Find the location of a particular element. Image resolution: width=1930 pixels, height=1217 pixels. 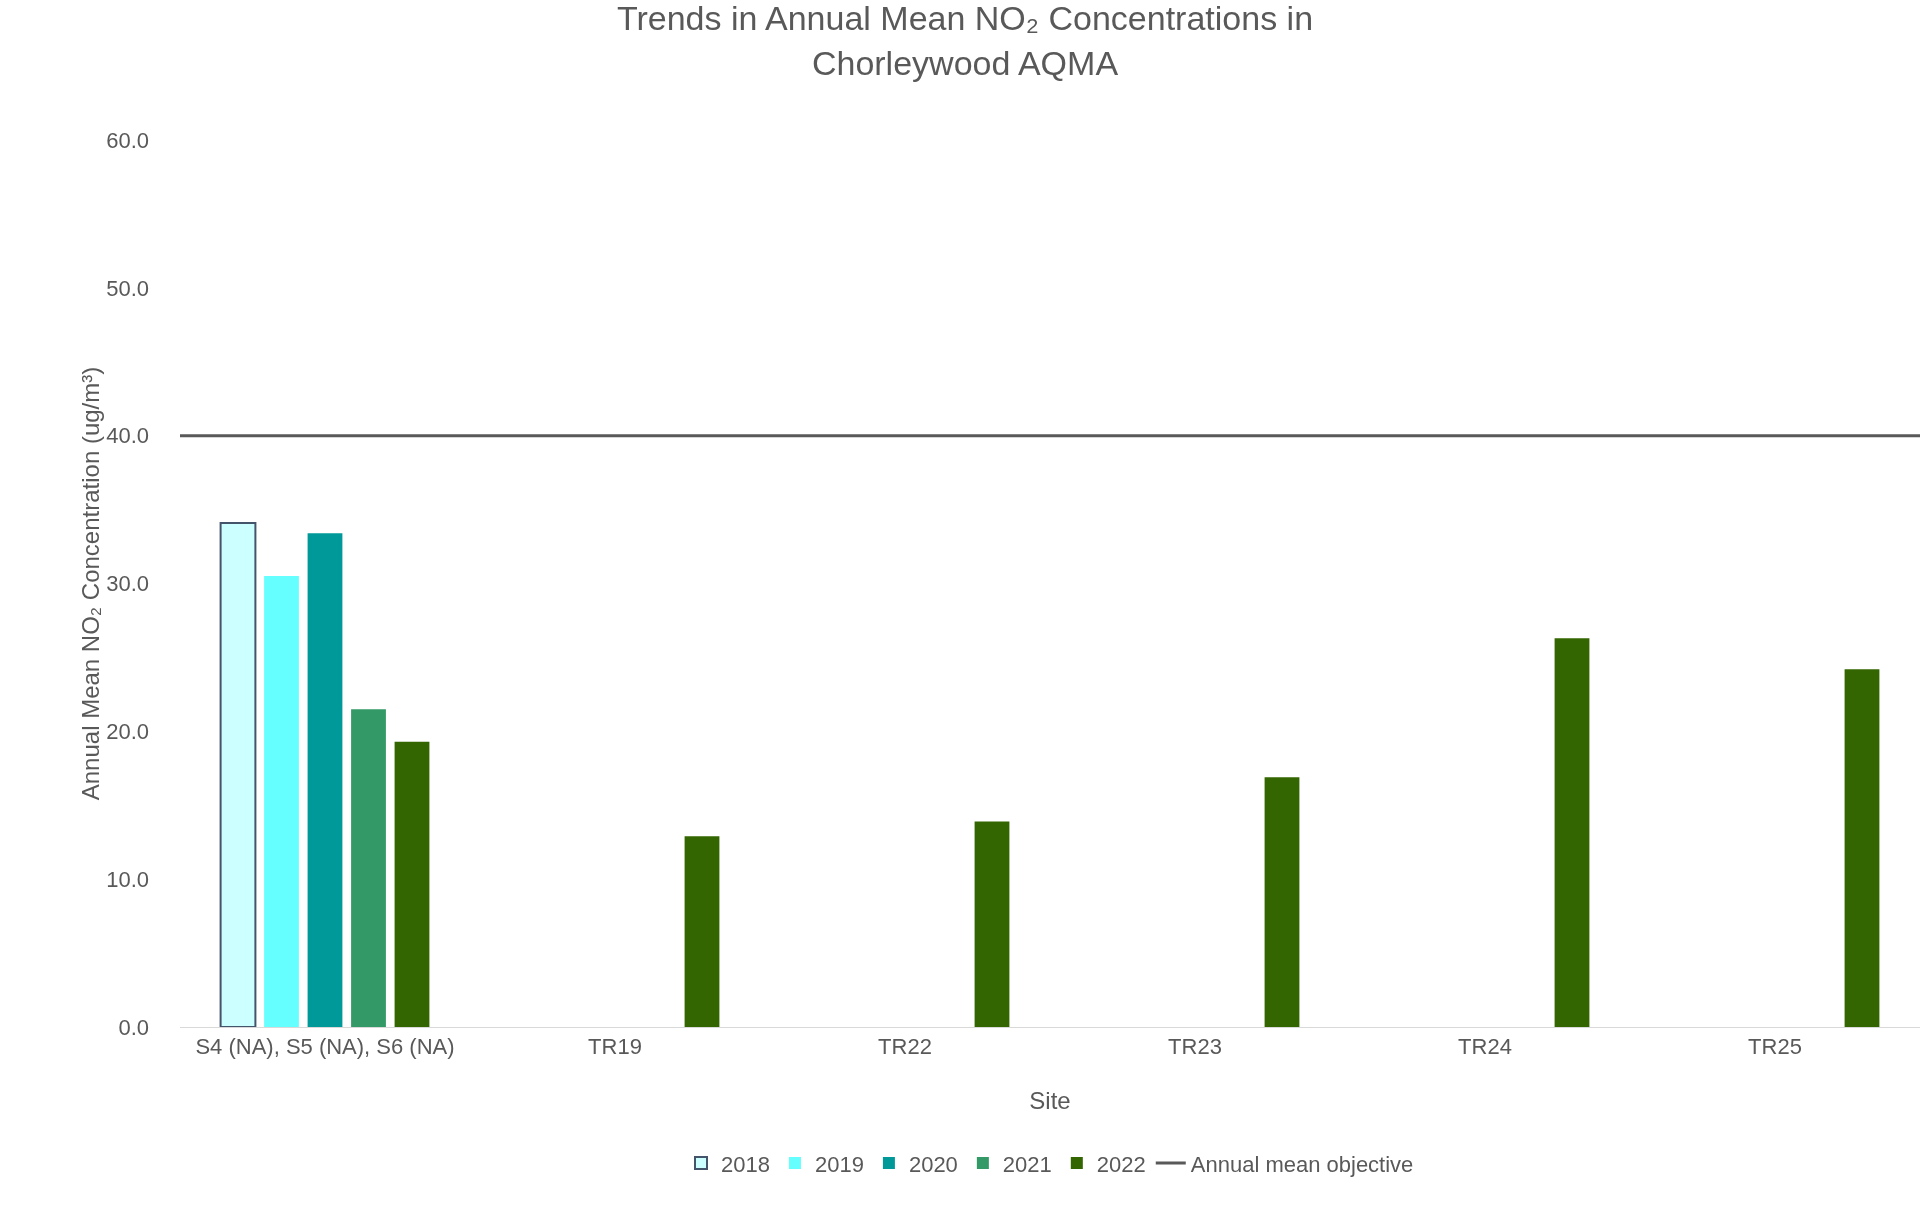

y-tick-label: 10.0 is located at coordinates (127, 879).